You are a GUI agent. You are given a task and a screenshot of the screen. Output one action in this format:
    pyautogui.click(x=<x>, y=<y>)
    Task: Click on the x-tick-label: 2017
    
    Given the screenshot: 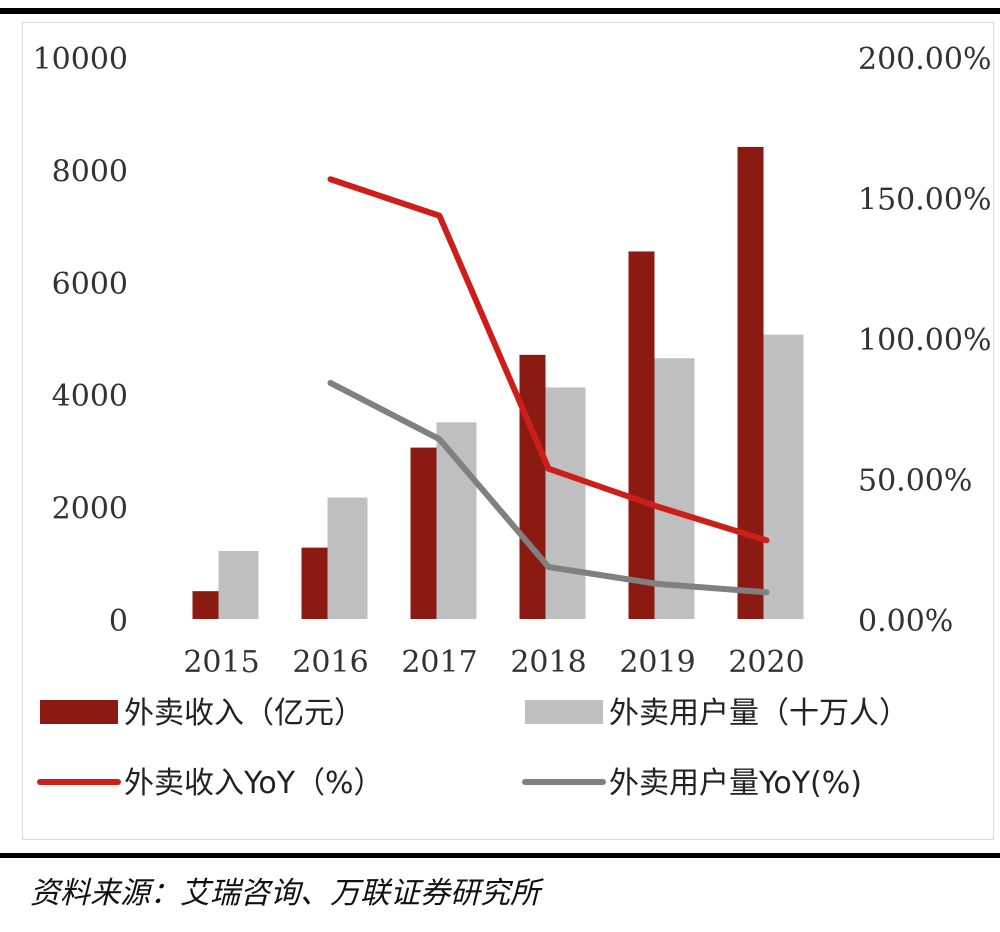 What is the action you would take?
    pyautogui.click(x=439, y=662)
    